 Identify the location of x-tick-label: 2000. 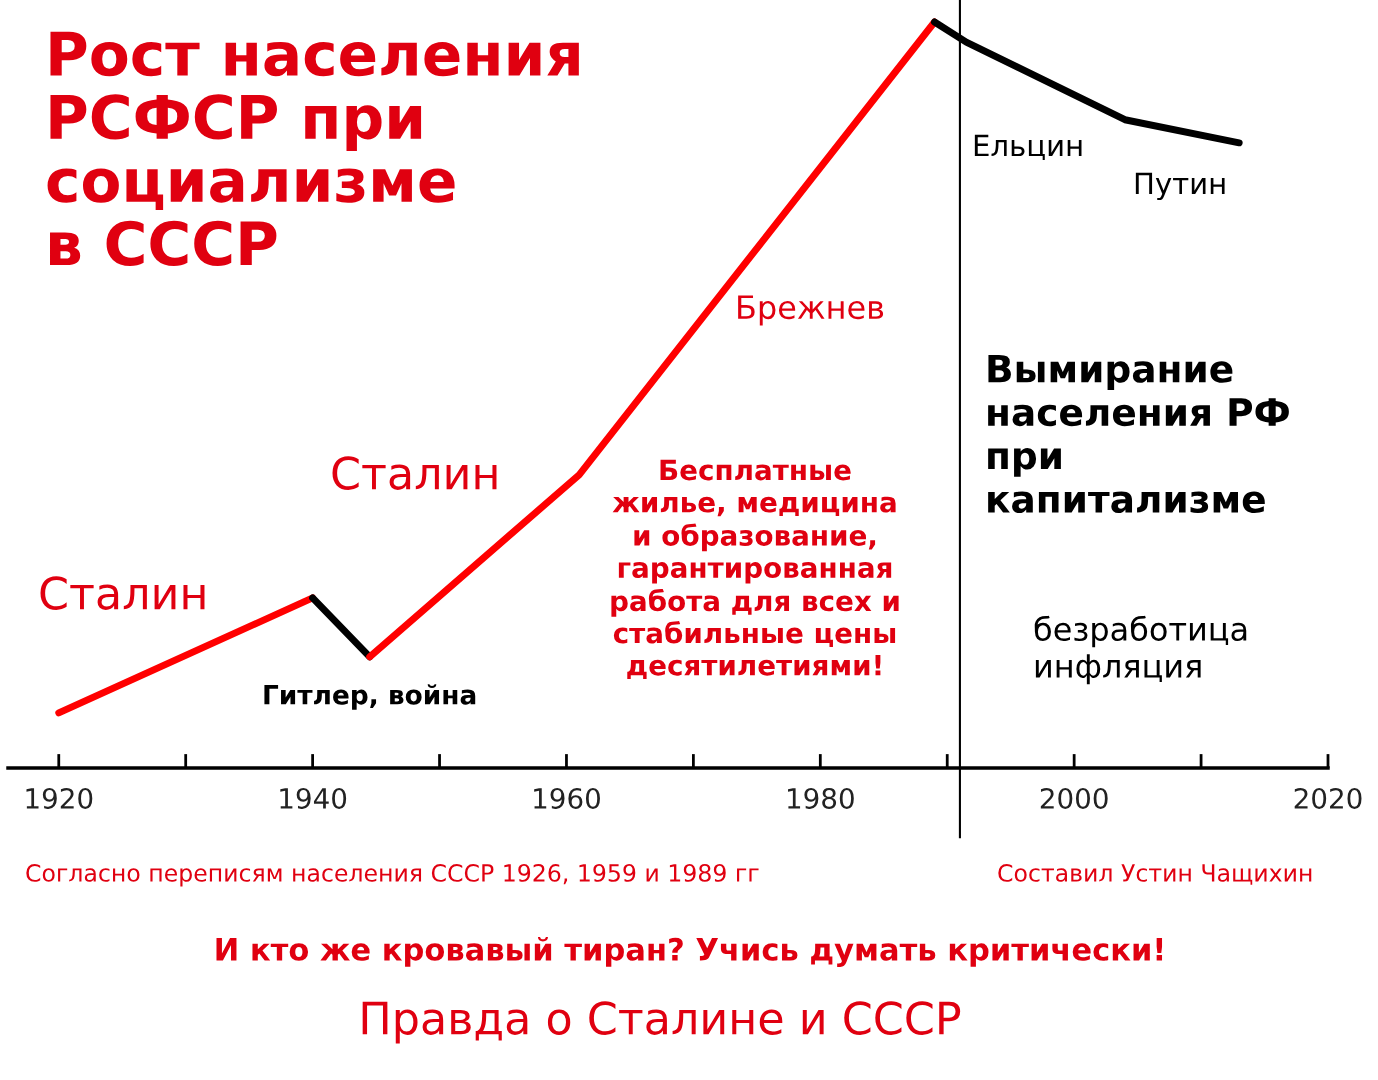
(1074, 798).